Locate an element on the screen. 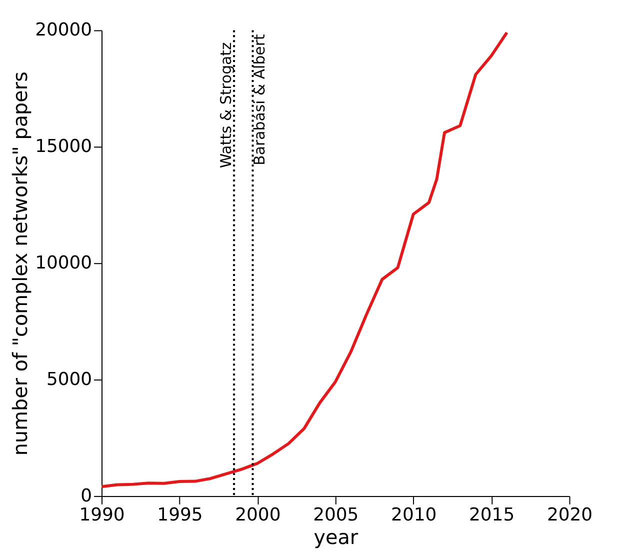 The width and height of the screenshot is (622, 556). x-tick-label: 1990 is located at coordinates (102, 515).